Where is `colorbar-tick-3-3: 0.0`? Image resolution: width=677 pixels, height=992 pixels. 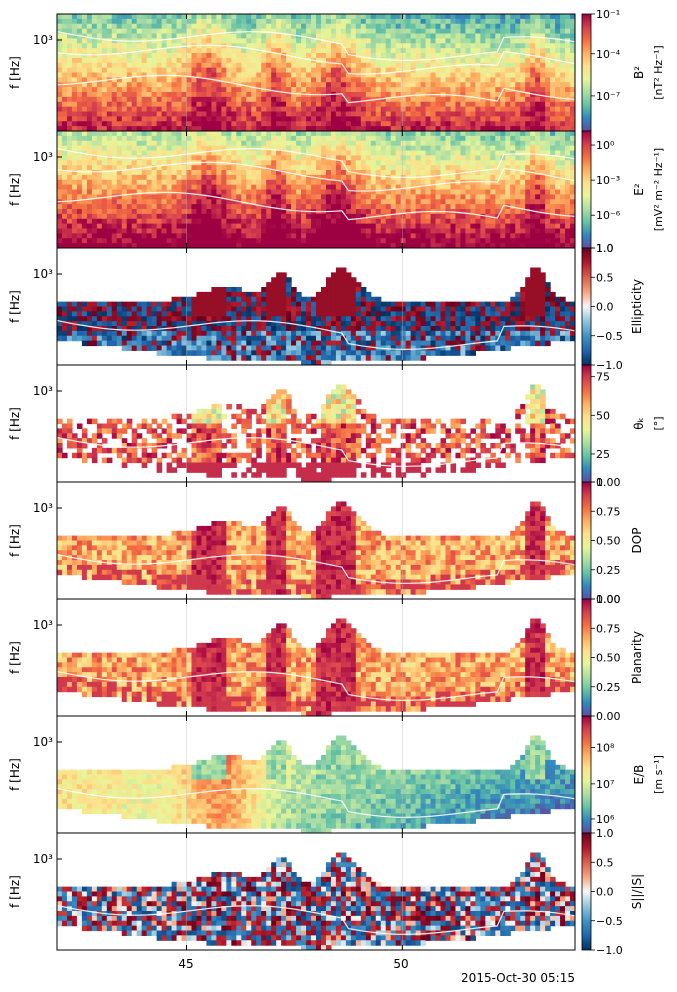 colorbar-tick-3-3: 0.0 is located at coordinates (605, 307).